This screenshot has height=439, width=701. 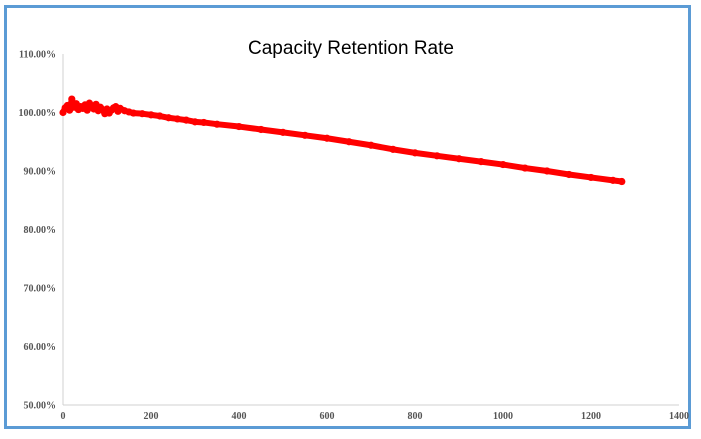 I want to click on y-tick-label: 80.00%, so click(x=40, y=230).